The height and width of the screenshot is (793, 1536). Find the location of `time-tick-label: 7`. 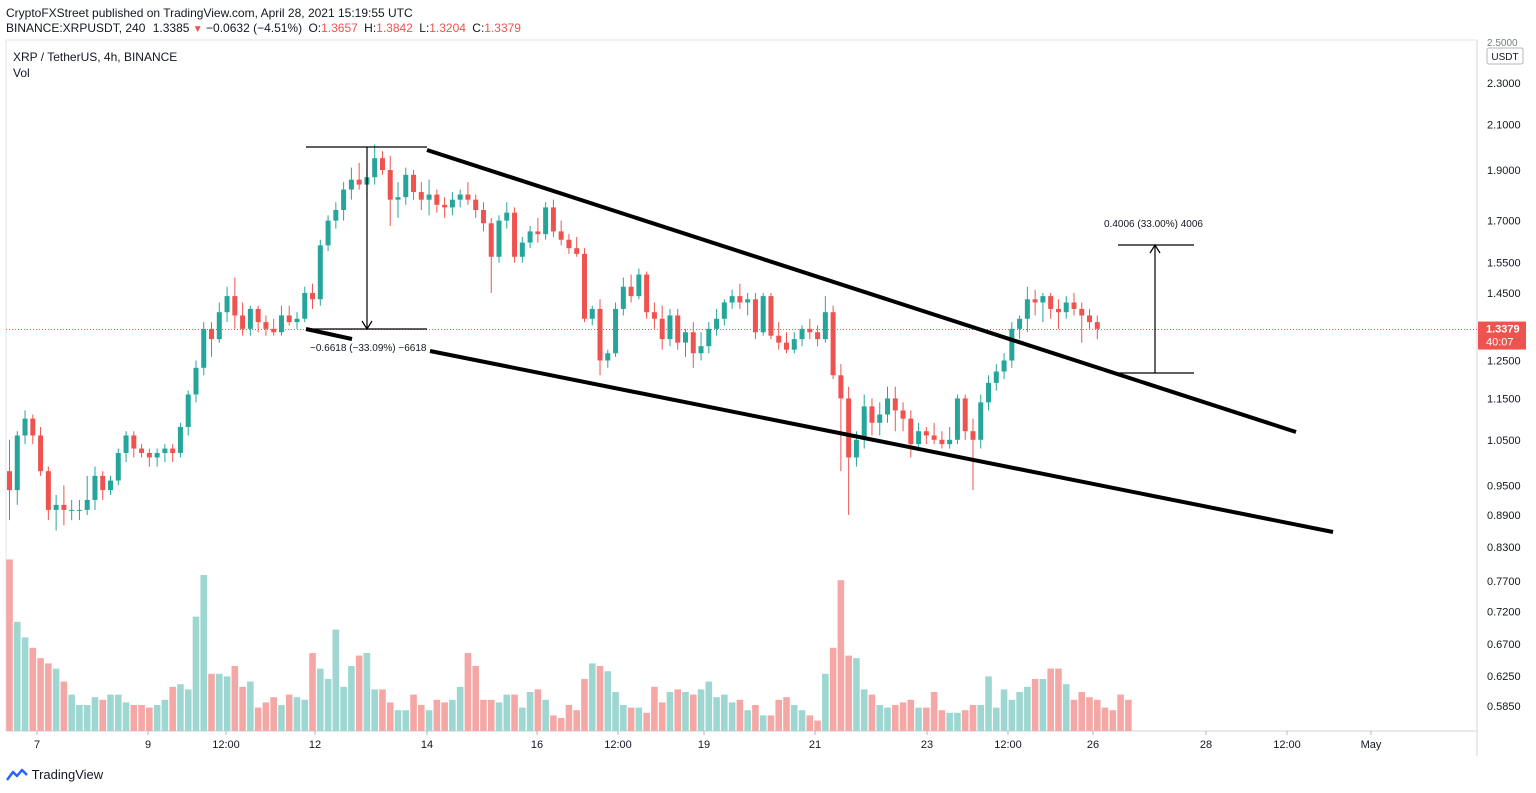

time-tick-label: 7 is located at coordinates (37, 745).